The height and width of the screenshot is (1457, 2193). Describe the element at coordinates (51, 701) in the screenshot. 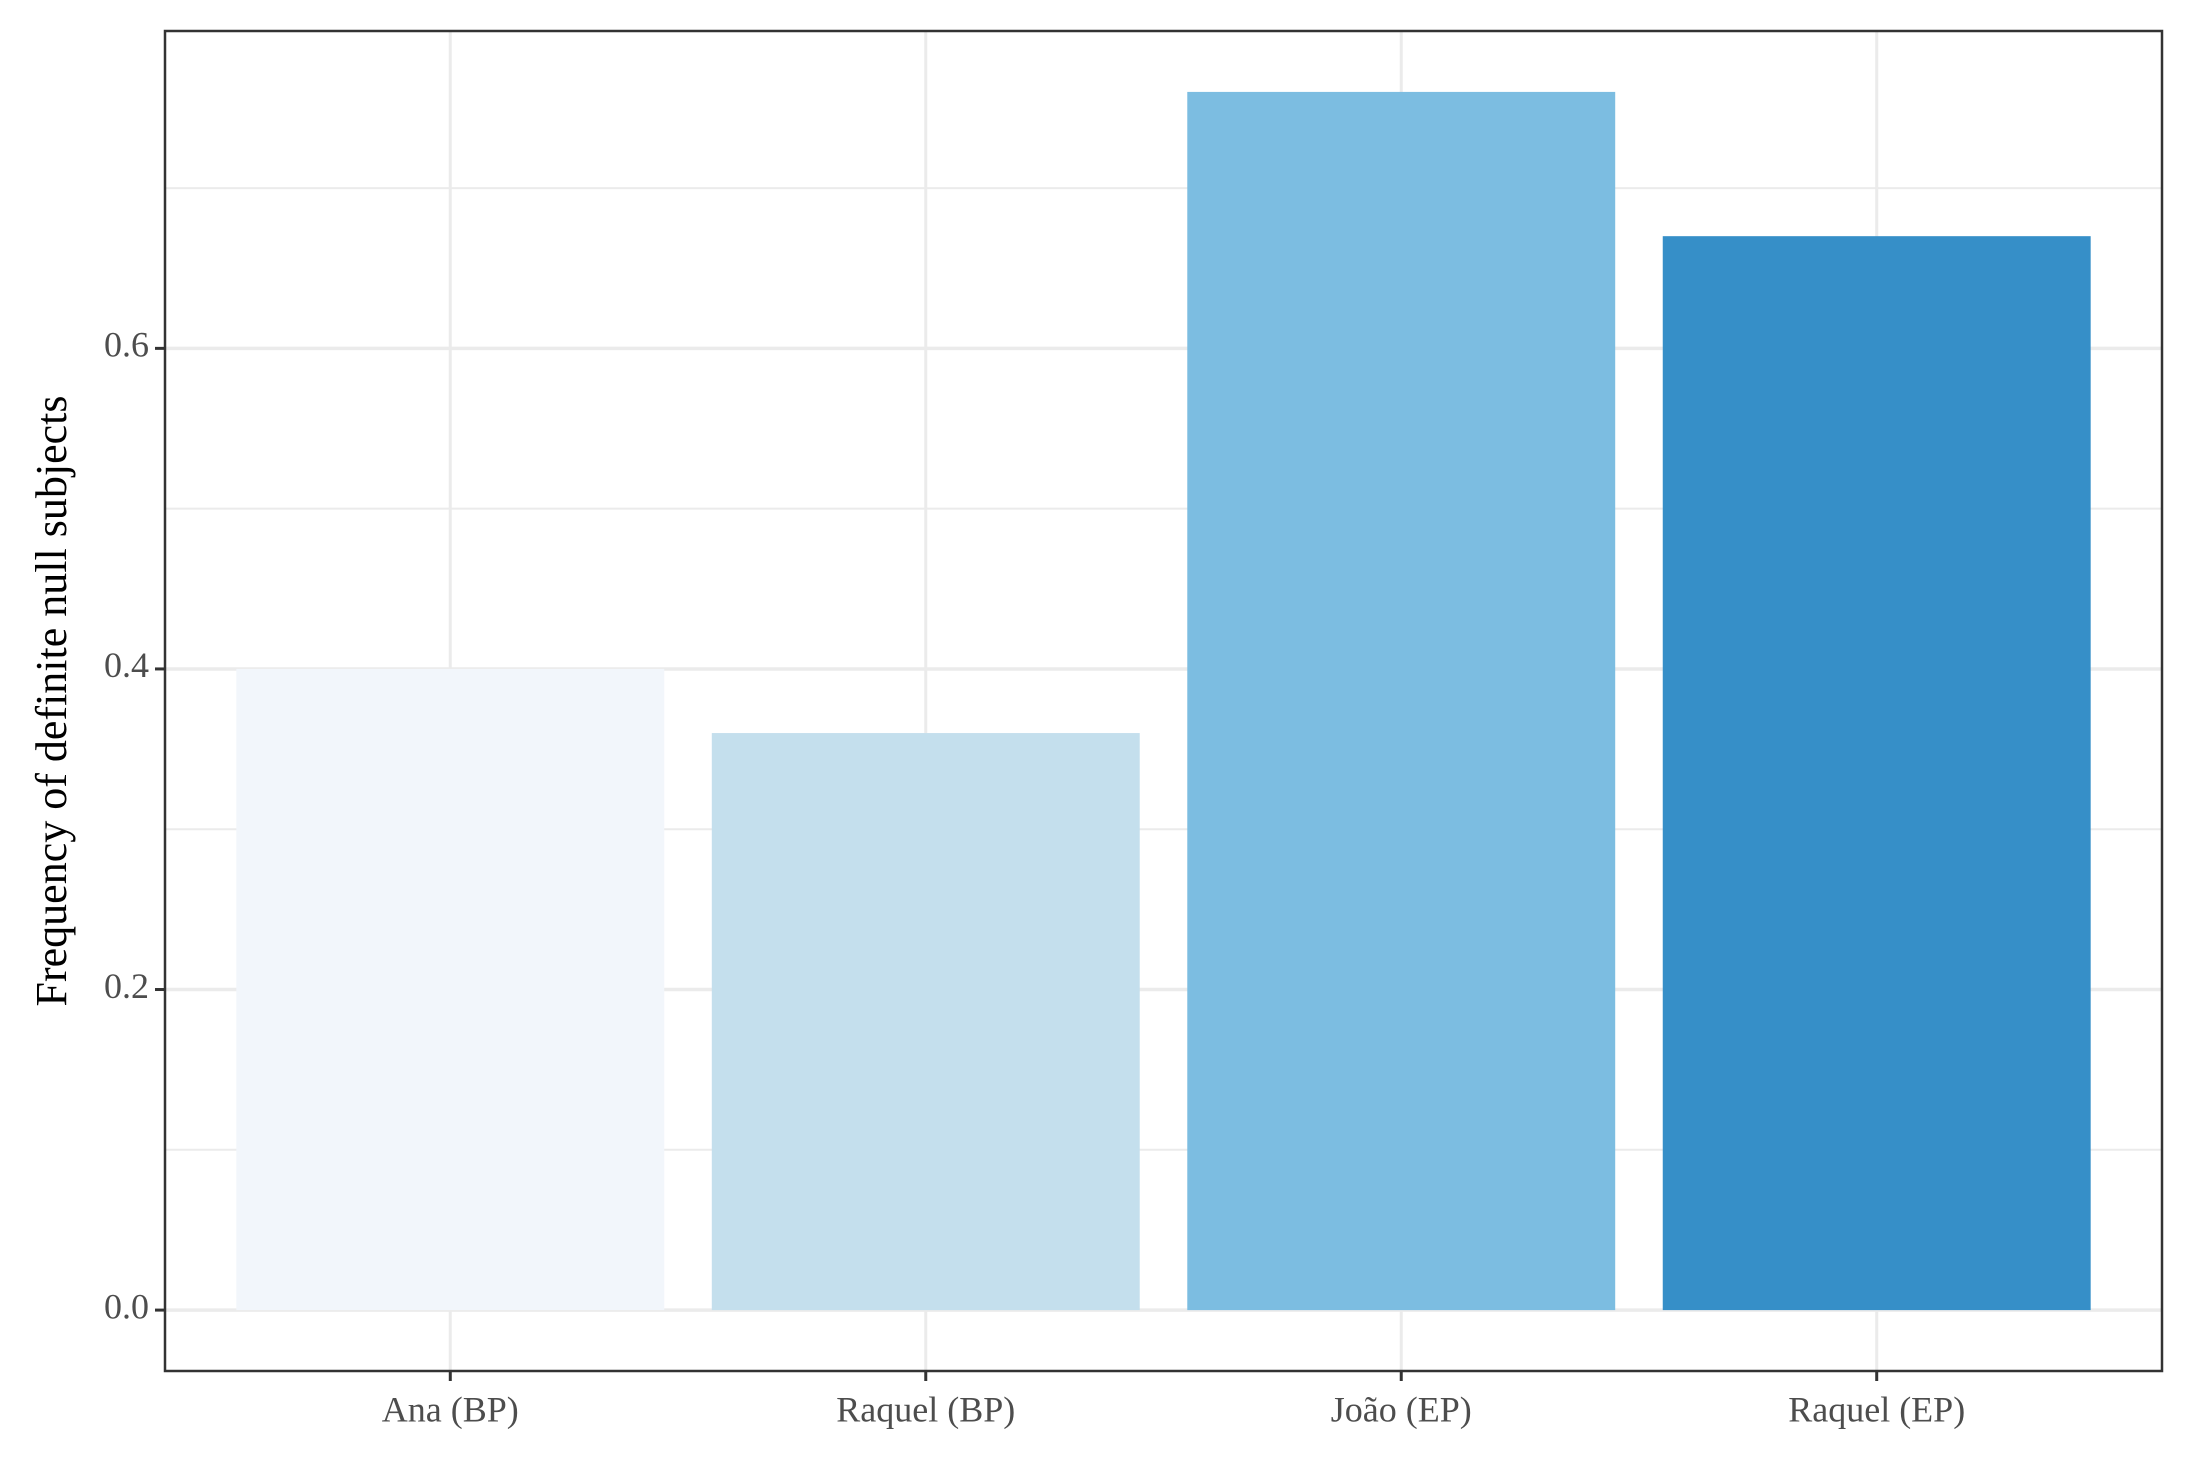

I see `y-axis-title: Frequency of definite null subjects` at that location.